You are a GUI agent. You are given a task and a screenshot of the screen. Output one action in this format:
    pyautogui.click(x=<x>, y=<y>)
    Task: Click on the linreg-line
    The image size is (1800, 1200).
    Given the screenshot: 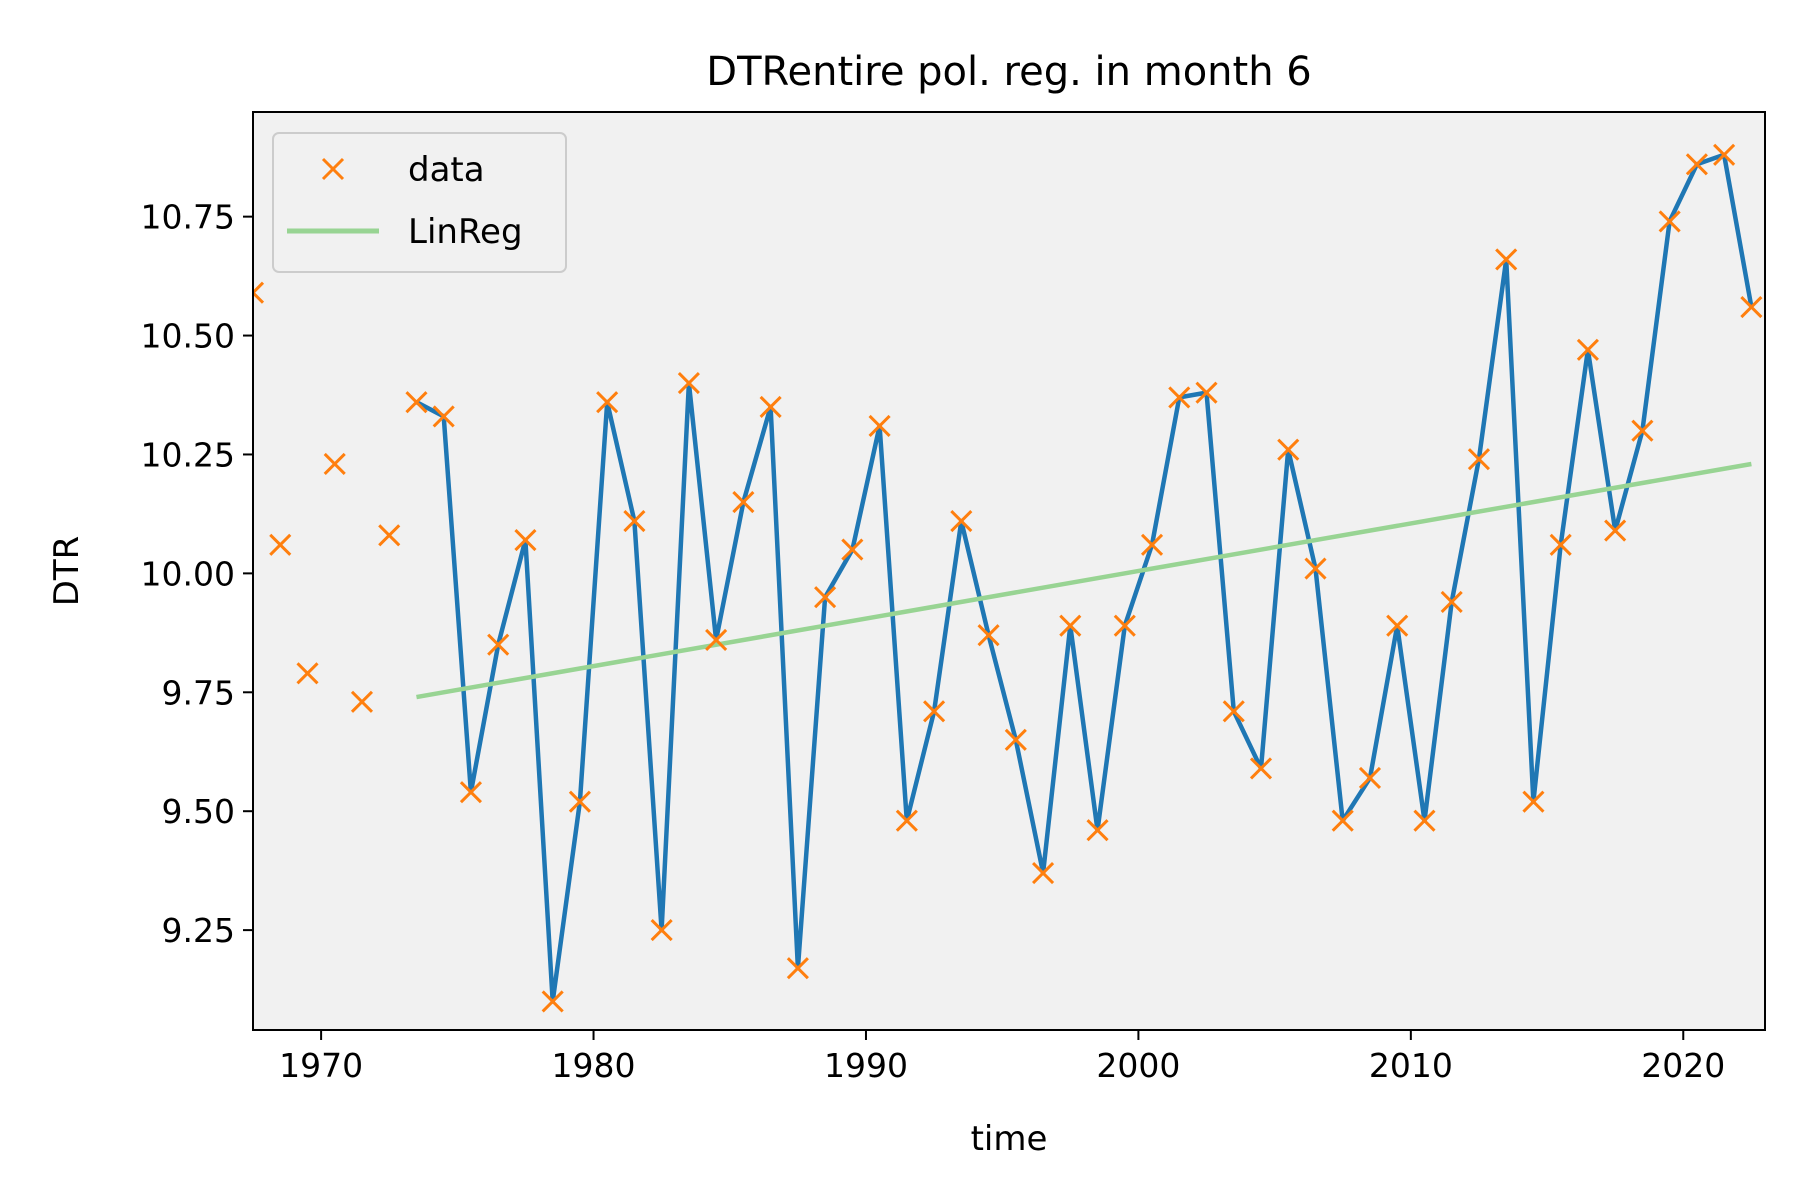 What is the action you would take?
    pyautogui.click(x=1084, y=580)
    